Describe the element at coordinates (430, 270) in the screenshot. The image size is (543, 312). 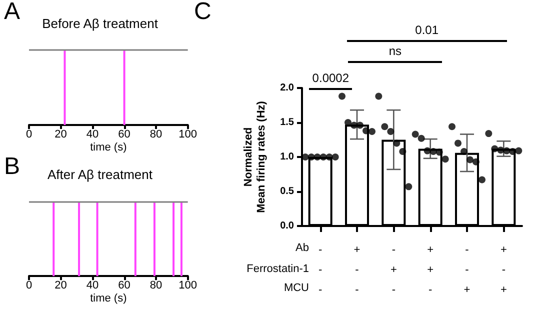
I see `x-tick-label: + + -` at that location.